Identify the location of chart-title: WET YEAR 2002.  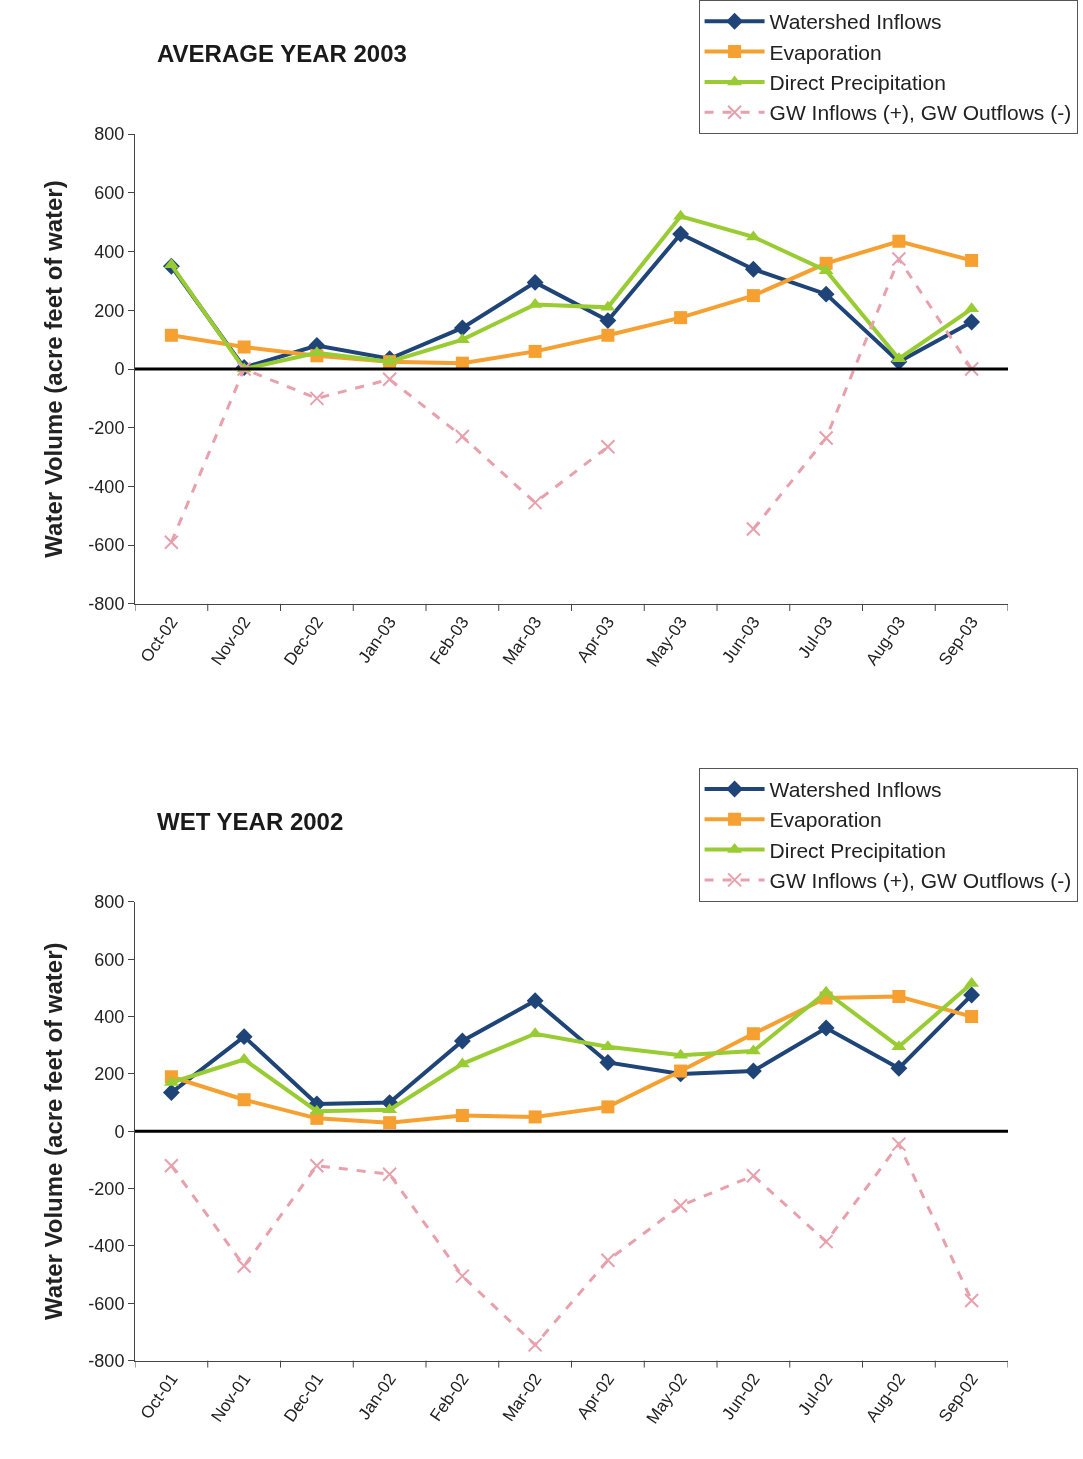
(250, 821).